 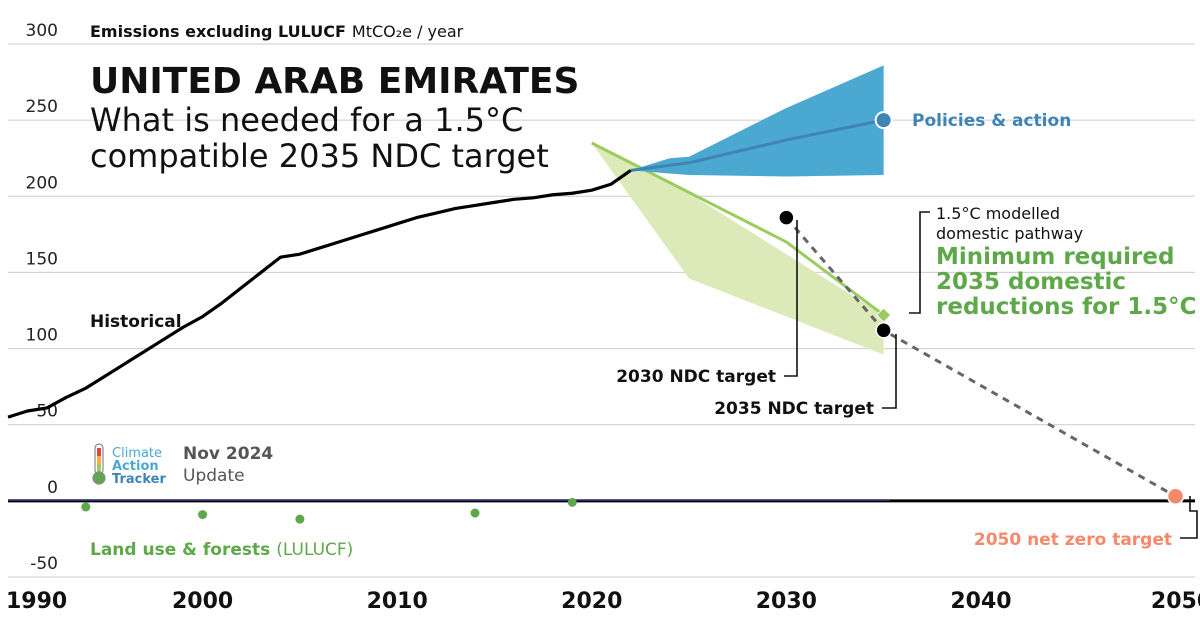 I want to click on x-tick-label-2000: 2000, so click(x=202, y=601).